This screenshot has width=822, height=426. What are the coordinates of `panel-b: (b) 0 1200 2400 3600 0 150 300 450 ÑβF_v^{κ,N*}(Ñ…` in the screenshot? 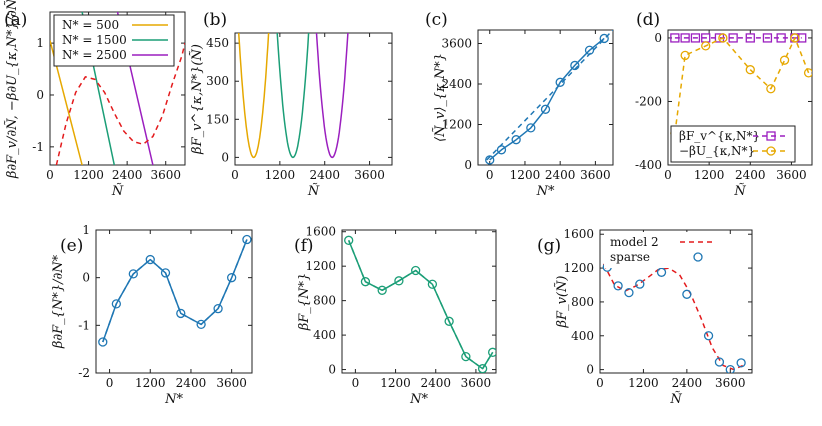 It's located at (291, 104).